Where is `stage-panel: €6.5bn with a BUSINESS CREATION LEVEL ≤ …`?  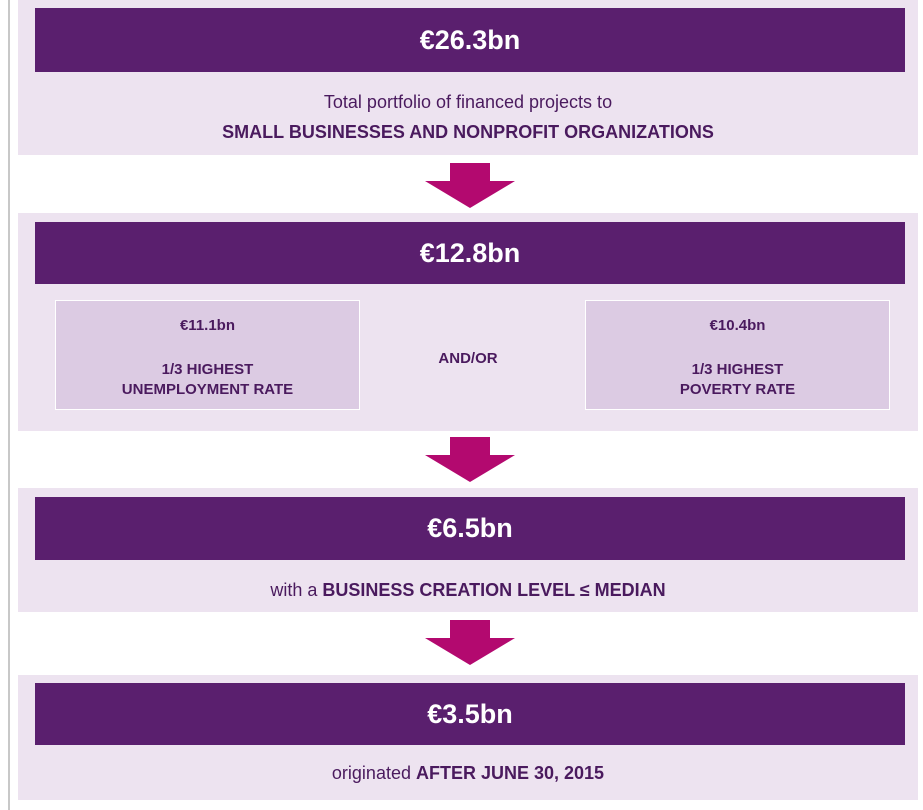 stage-panel: €6.5bn with a BUSINESS CREATION LEVEL ≤ … is located at coordinates (468, 550).